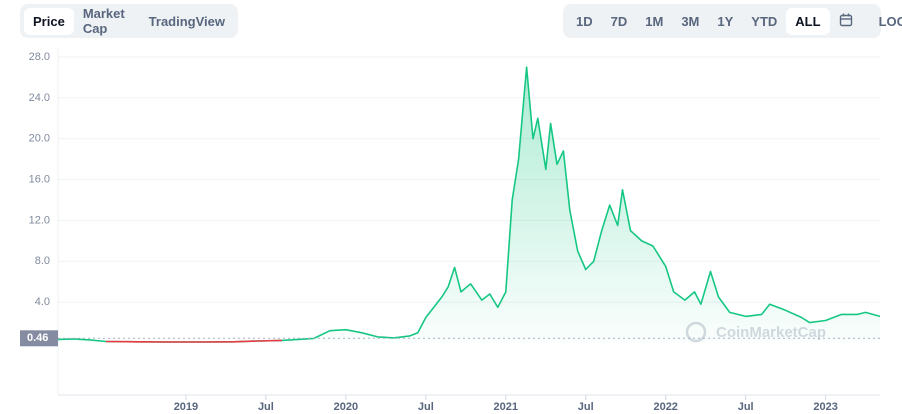 This screenshot has width=902, height=414. I want to click on y-tick-label: 24.0, so click(39, 98).